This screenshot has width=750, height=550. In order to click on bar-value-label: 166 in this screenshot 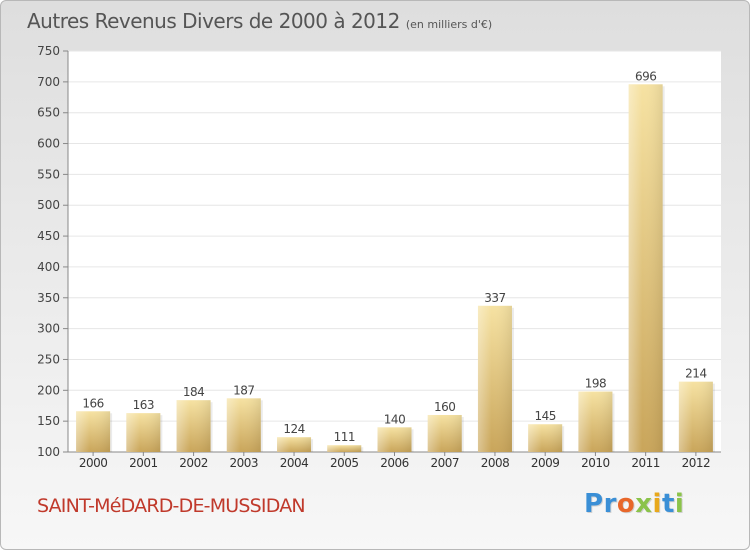, I will do `click(92, 403)`.